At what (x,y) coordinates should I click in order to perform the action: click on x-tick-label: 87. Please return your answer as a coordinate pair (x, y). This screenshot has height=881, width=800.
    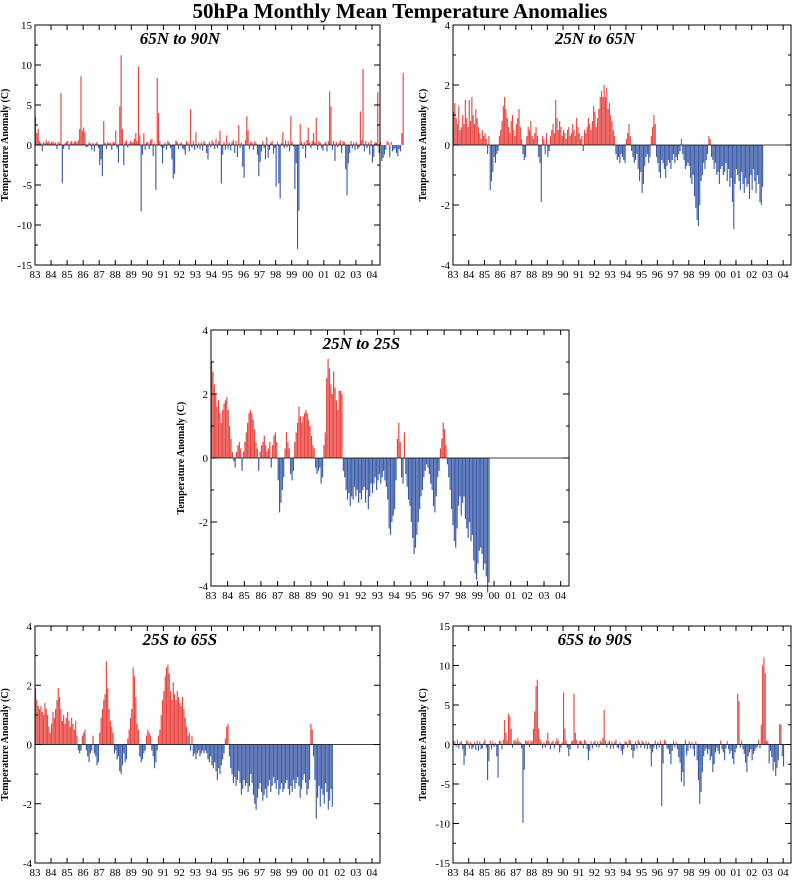
    Looking at the image, I should click on (516, 275).